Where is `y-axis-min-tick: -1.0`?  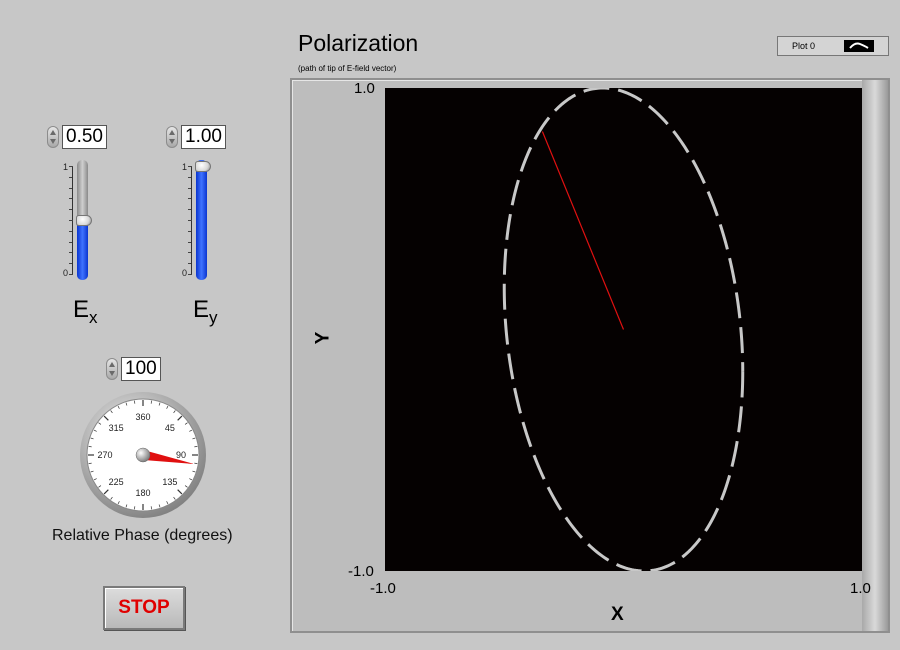 y-axis-min-tick: -1.0 is located at coordinates (361, 571).